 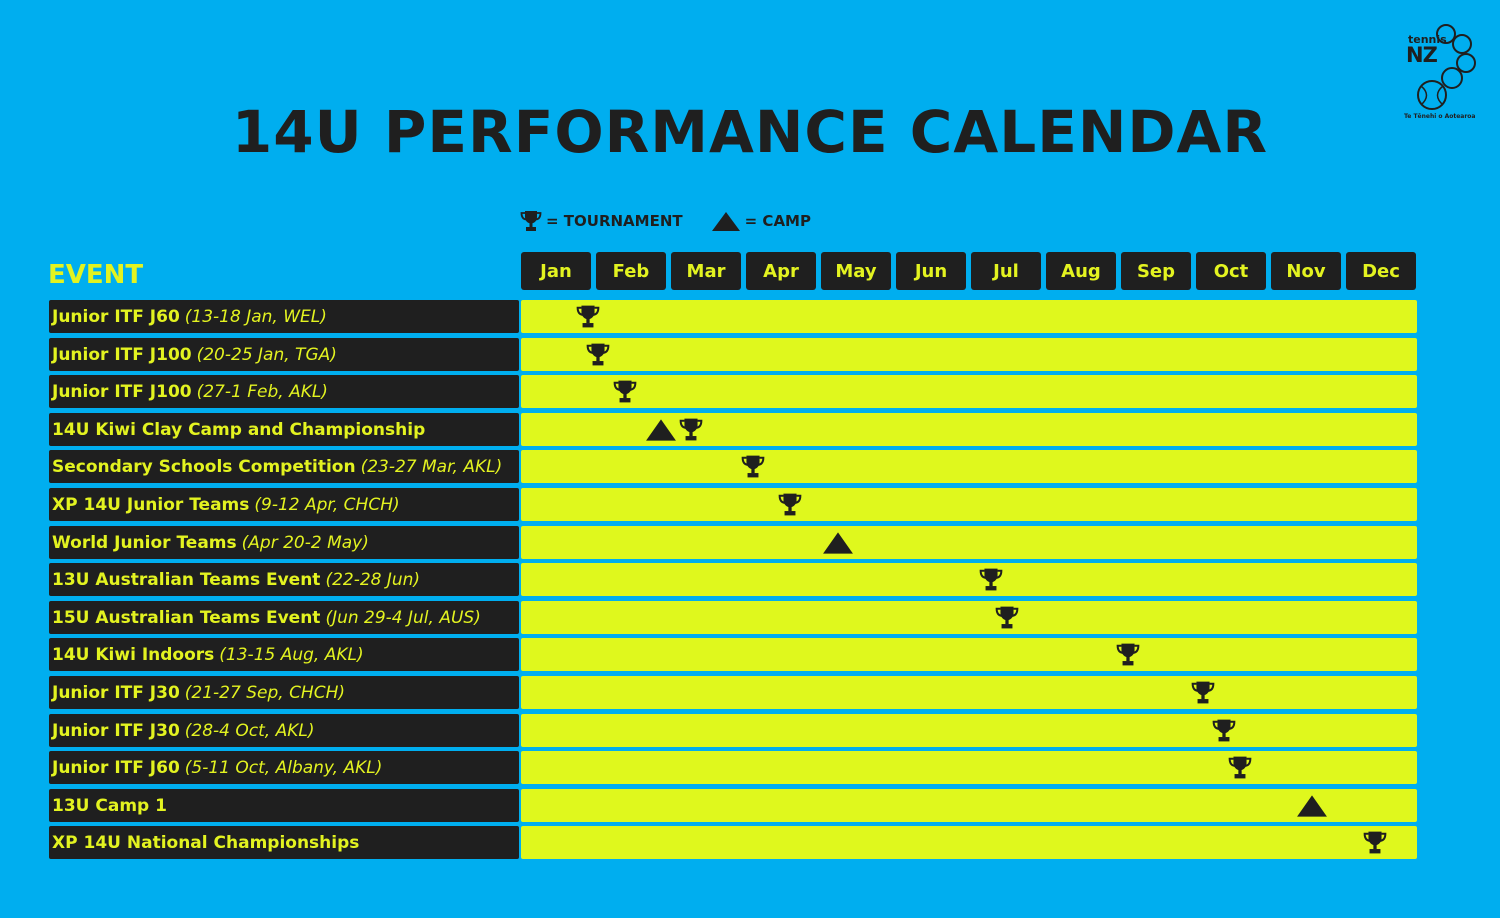 I want to click on page-title: 14U PERFORMANCE CALENDAR, so click(x=750, y=132).